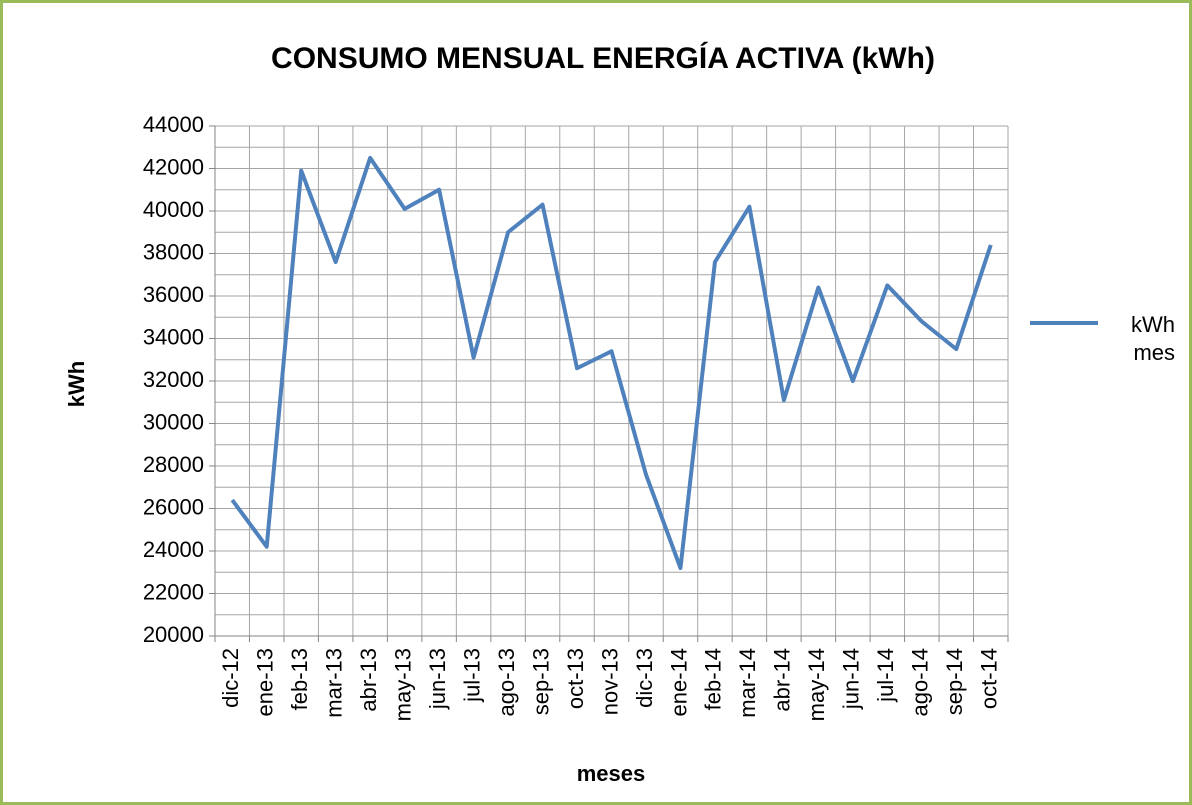 Image resolution: width=1192 pixels, height=805 pixels. Describe the element at coordinates (471, 675) in the screenshot. I see `x-tick-label: jul-13` at that location.